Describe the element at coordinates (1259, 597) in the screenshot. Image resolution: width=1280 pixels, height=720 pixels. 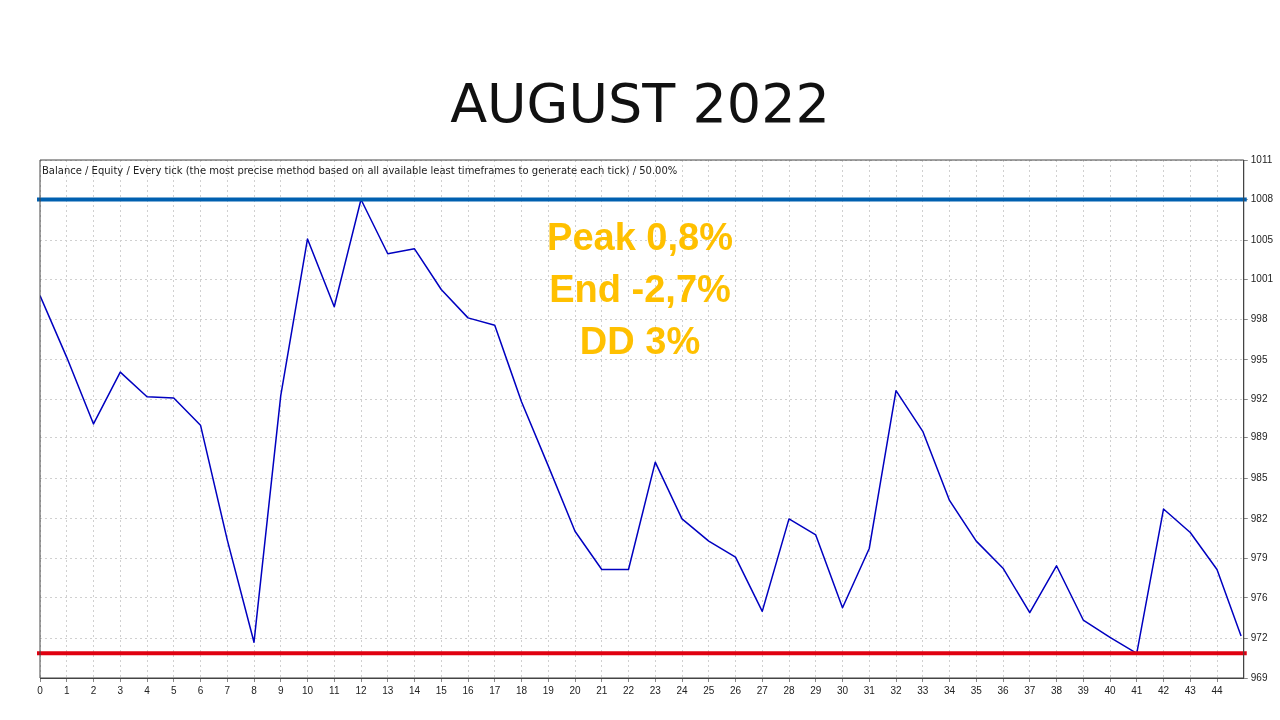
I see `y-tick-label: 976` at that location.